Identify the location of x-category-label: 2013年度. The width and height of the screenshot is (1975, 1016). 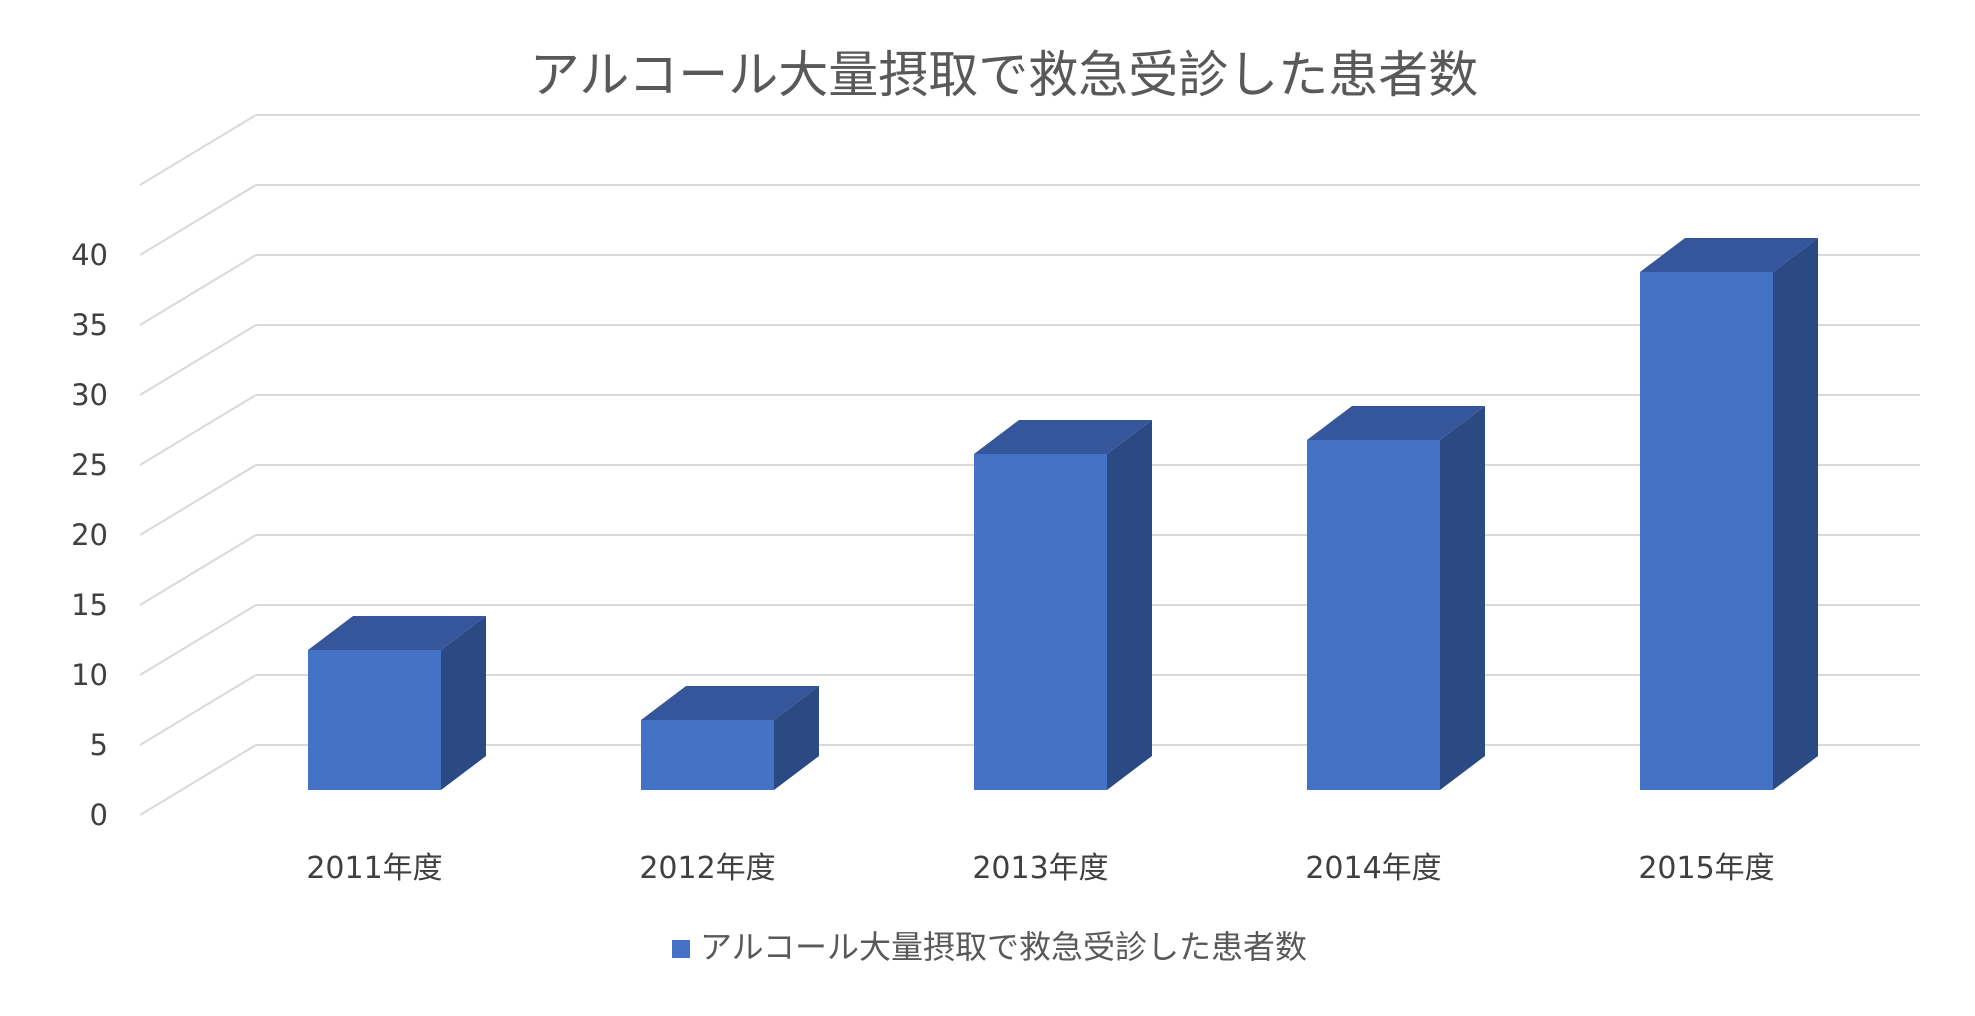
(1040, 868).